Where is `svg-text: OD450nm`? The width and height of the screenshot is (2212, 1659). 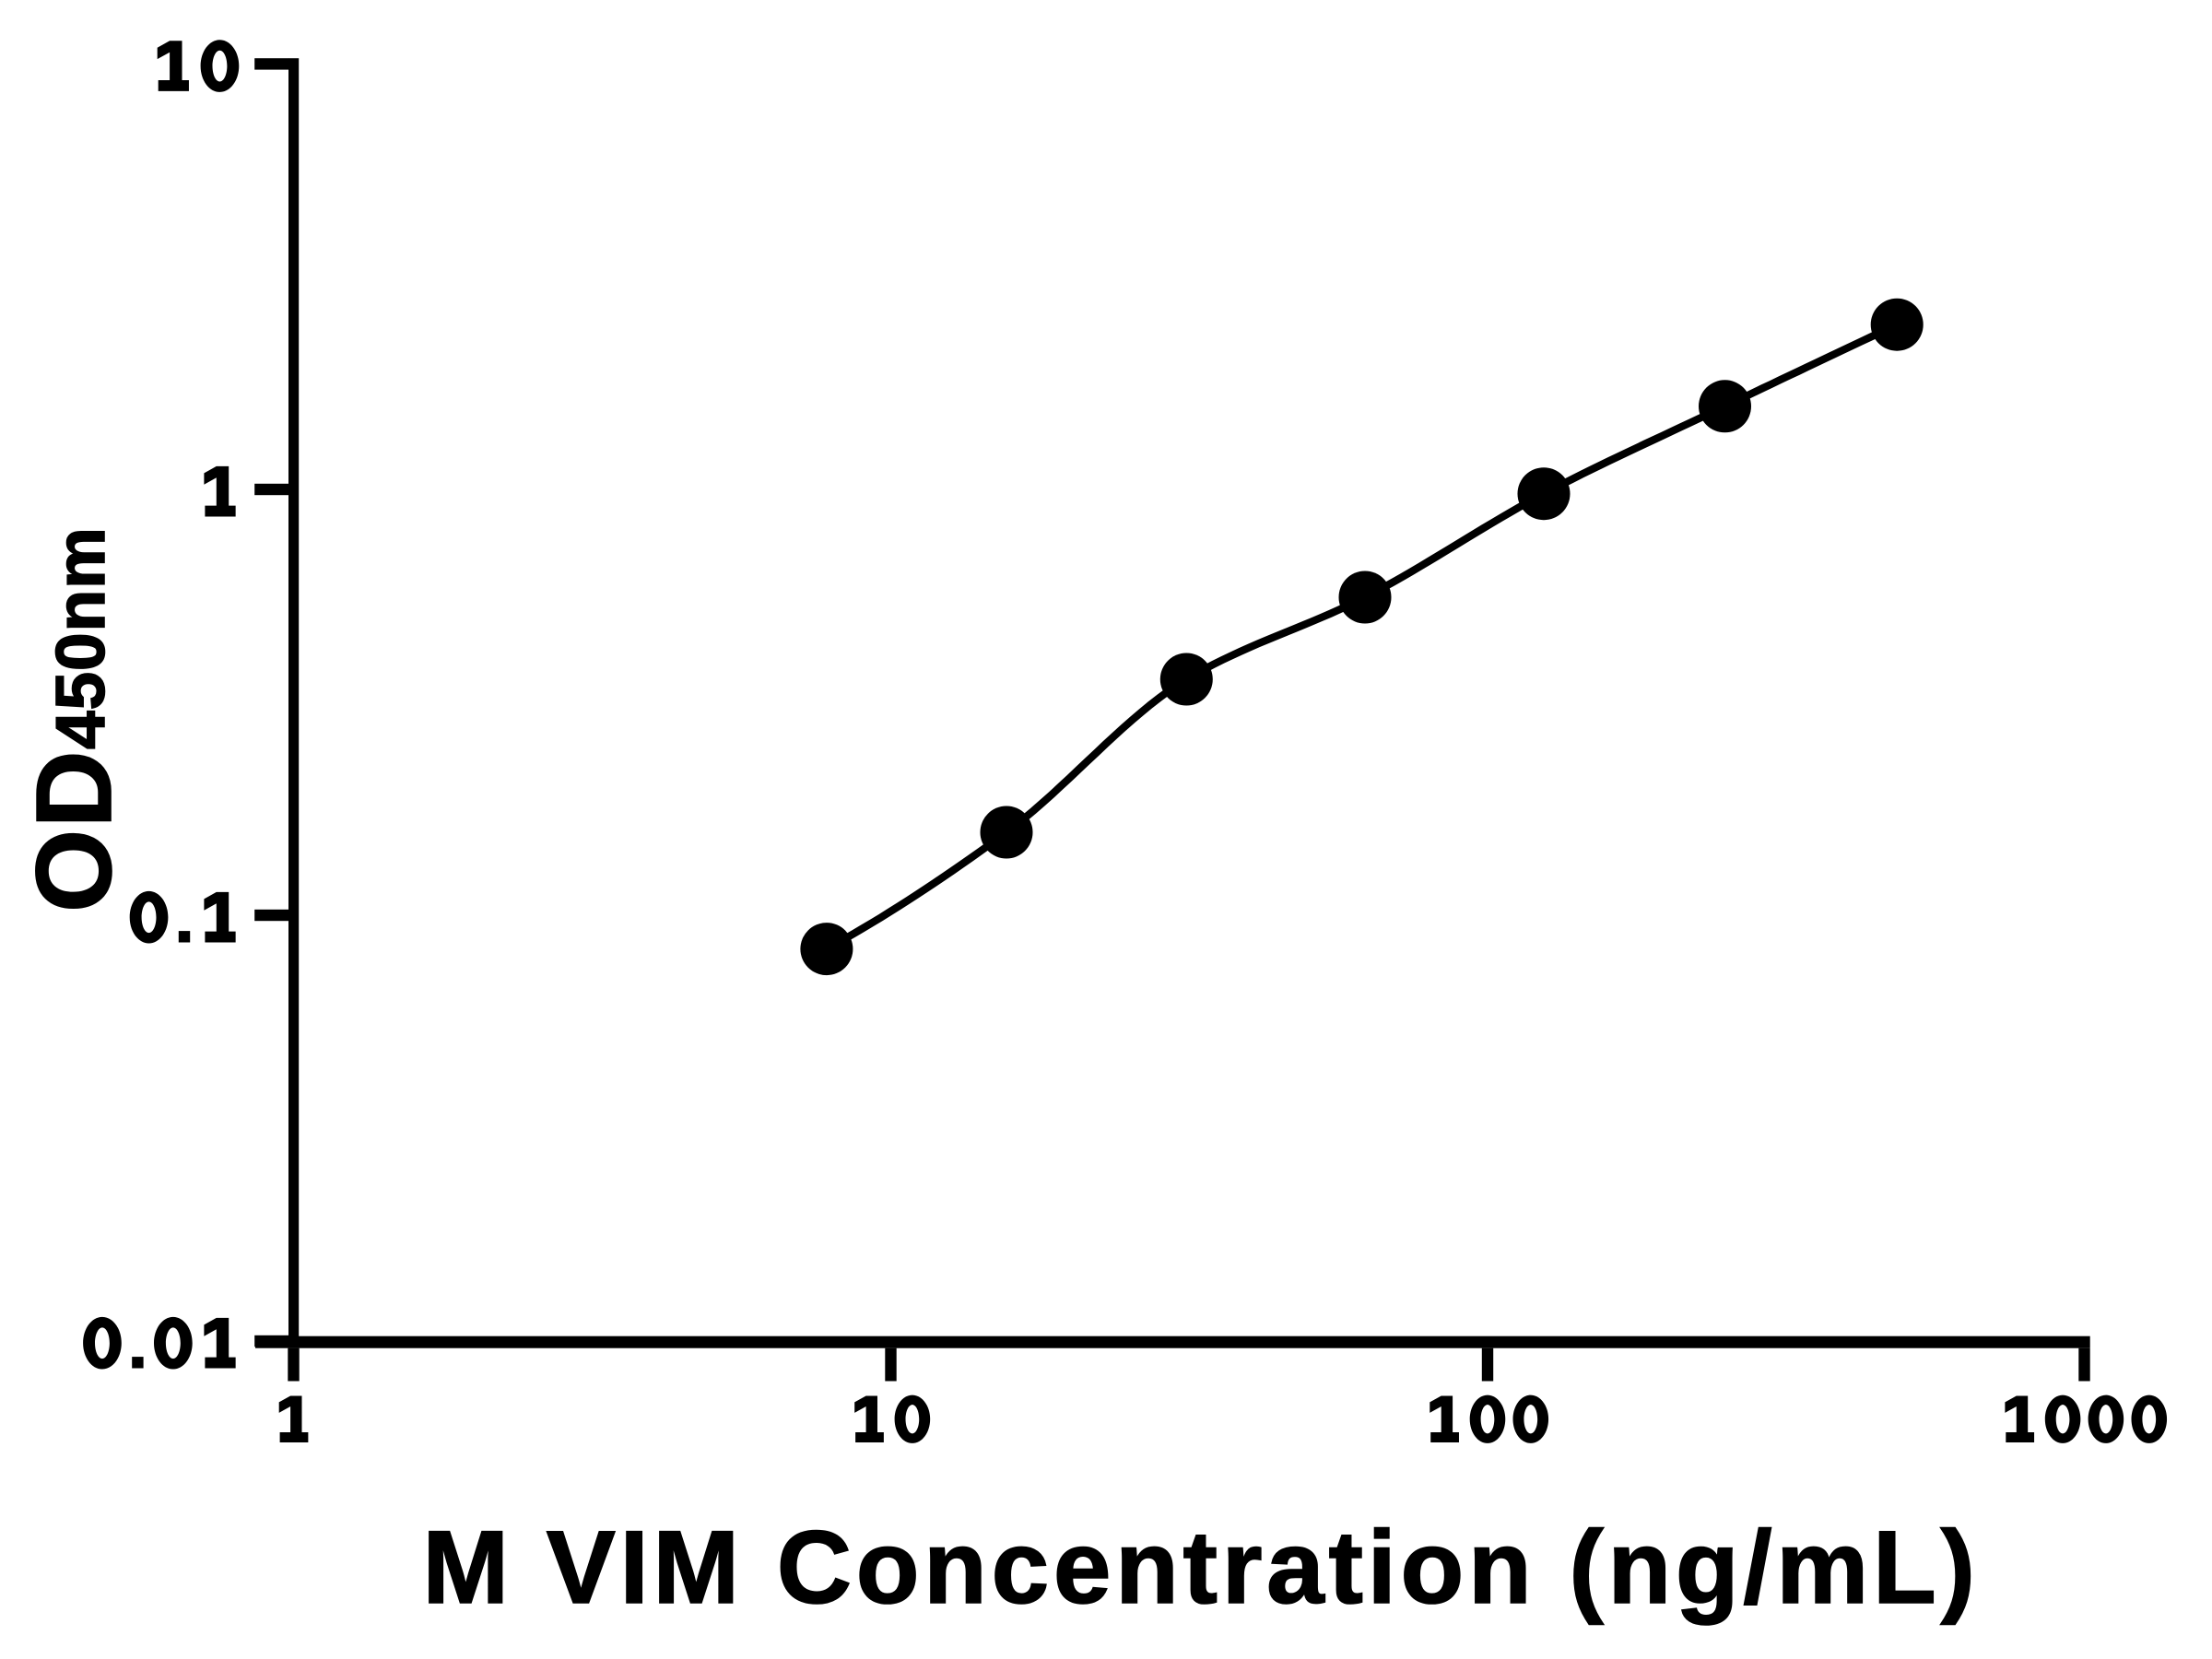
svg-text: OD450nm is located at coordinates (74, 719).